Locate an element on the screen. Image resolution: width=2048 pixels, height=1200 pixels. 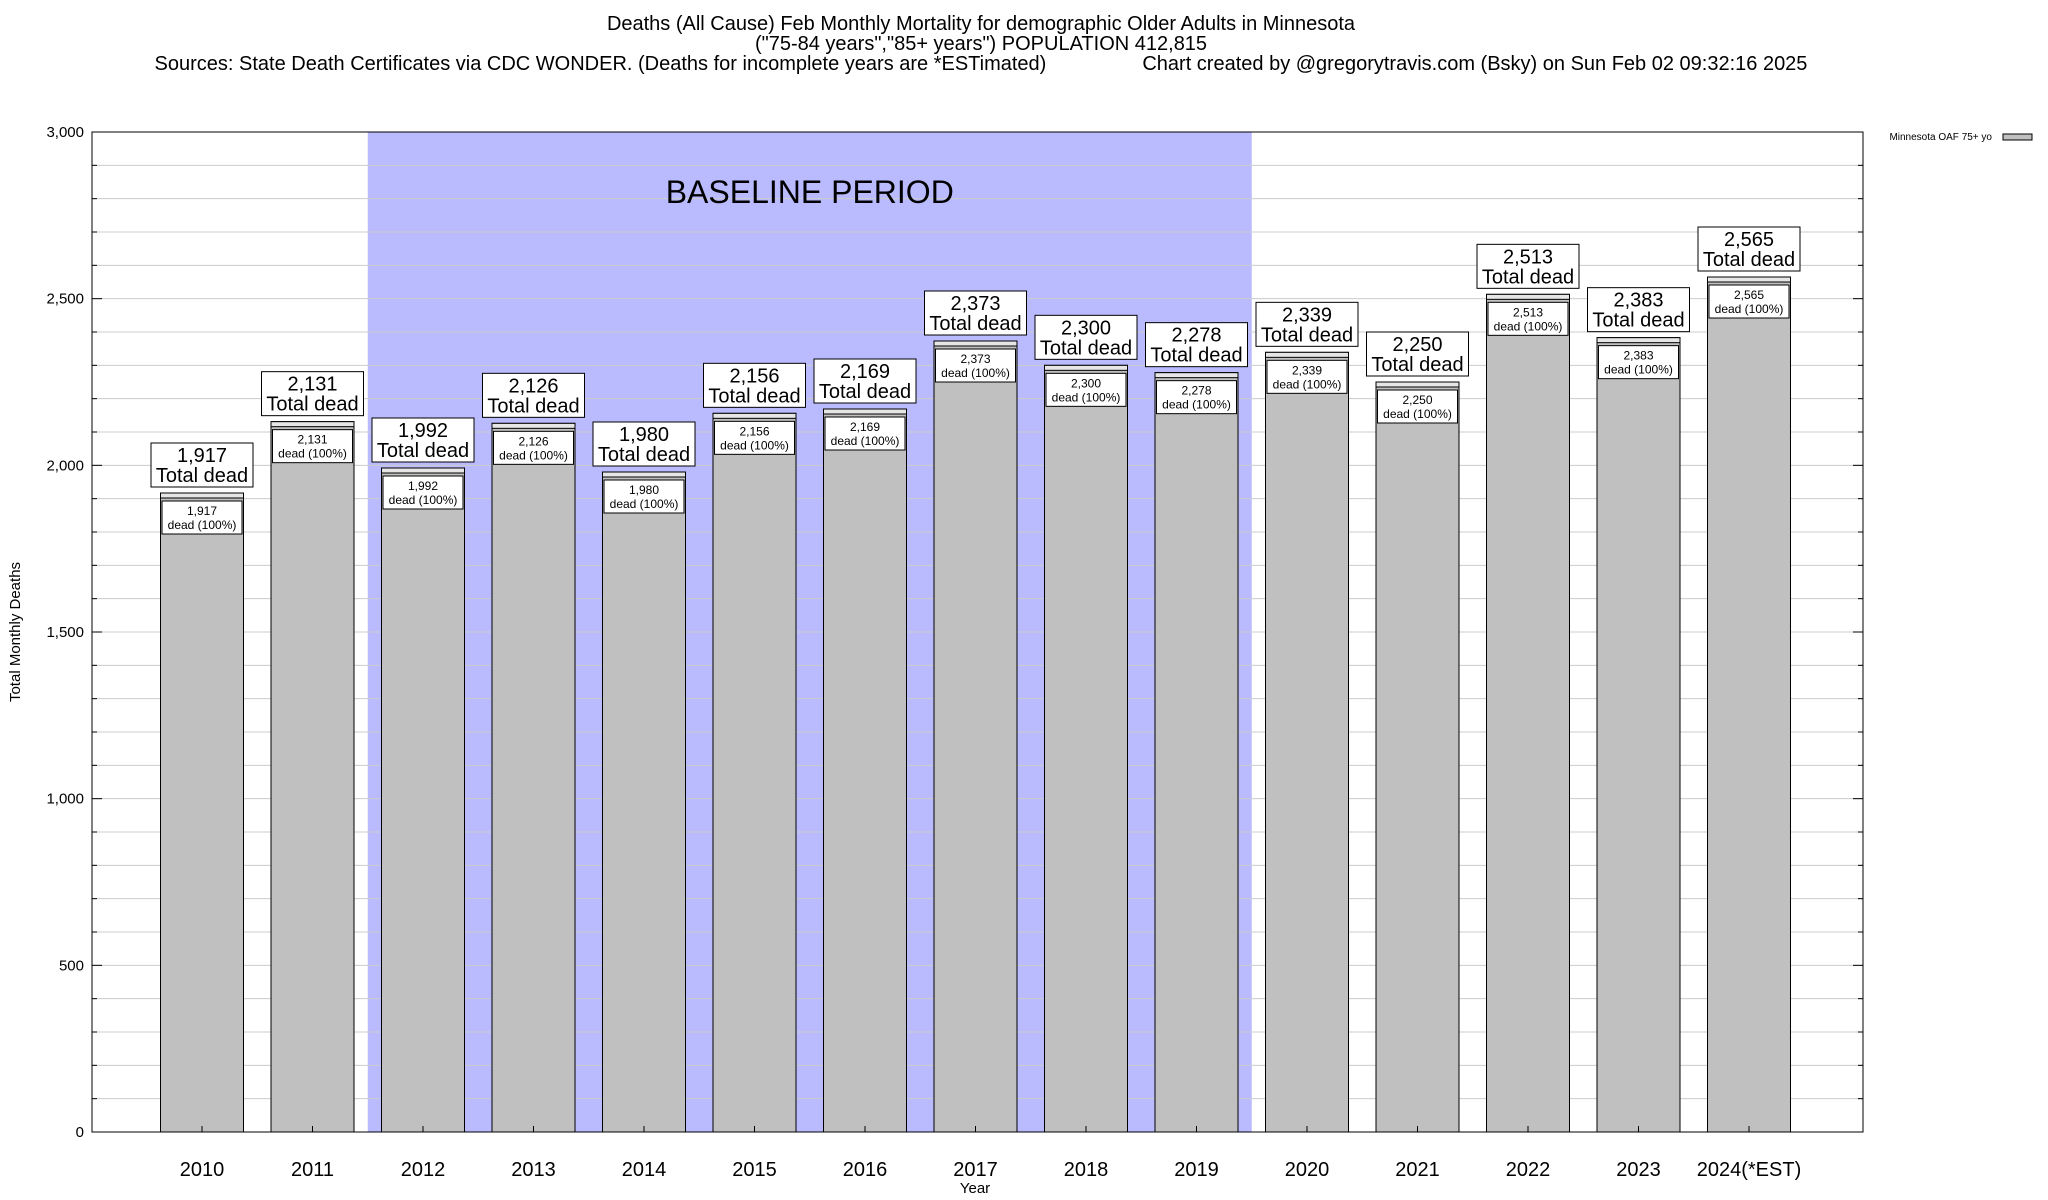
y-tick-label: 0 is located at coordinates (80, 1132).